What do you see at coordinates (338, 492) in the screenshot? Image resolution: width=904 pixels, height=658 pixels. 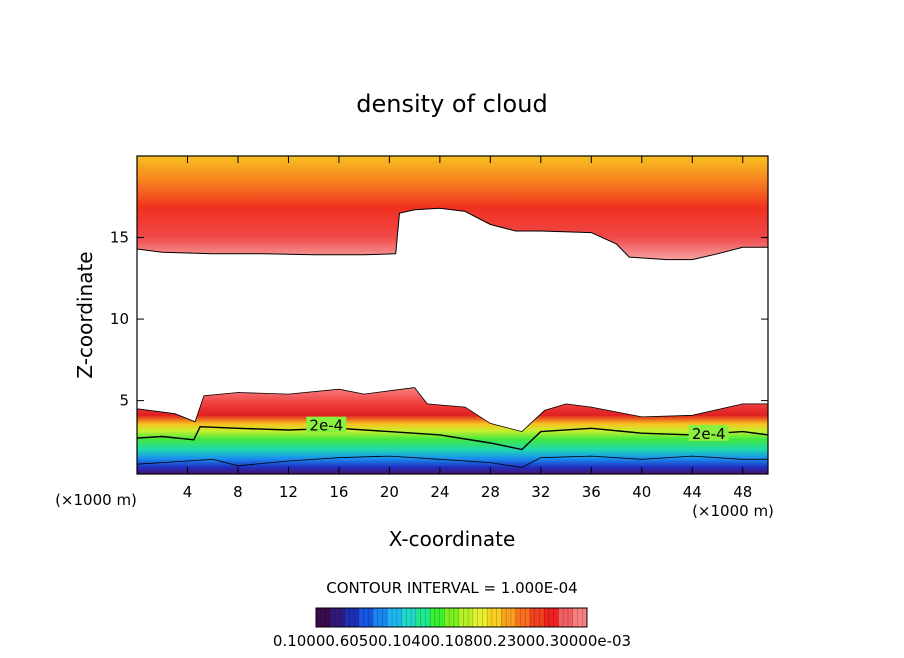 I see `x-tick-label: 16` at bounding box center [338, 492].